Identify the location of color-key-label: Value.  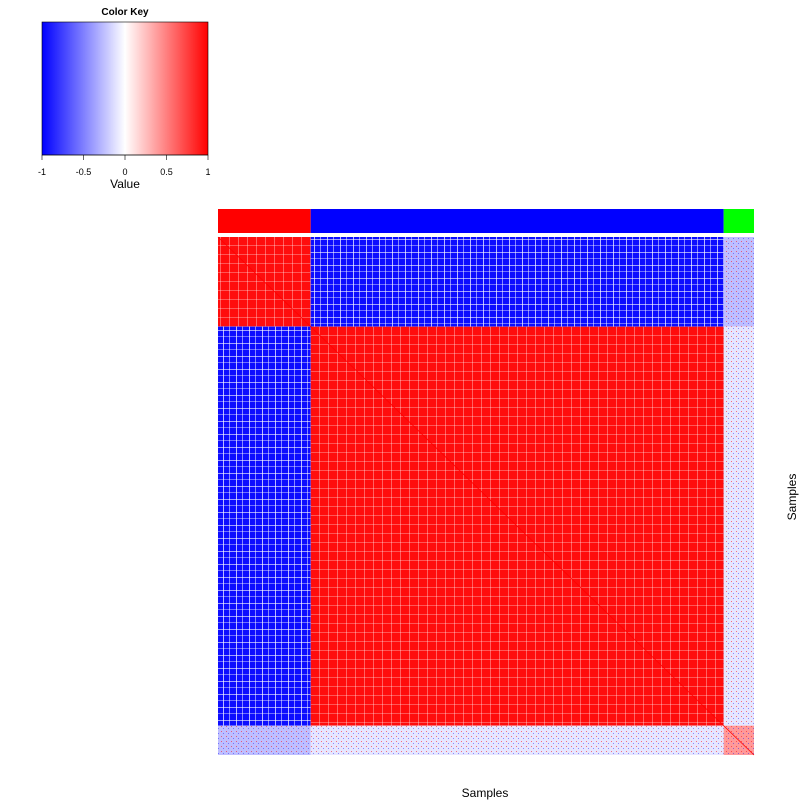
(125, 184).